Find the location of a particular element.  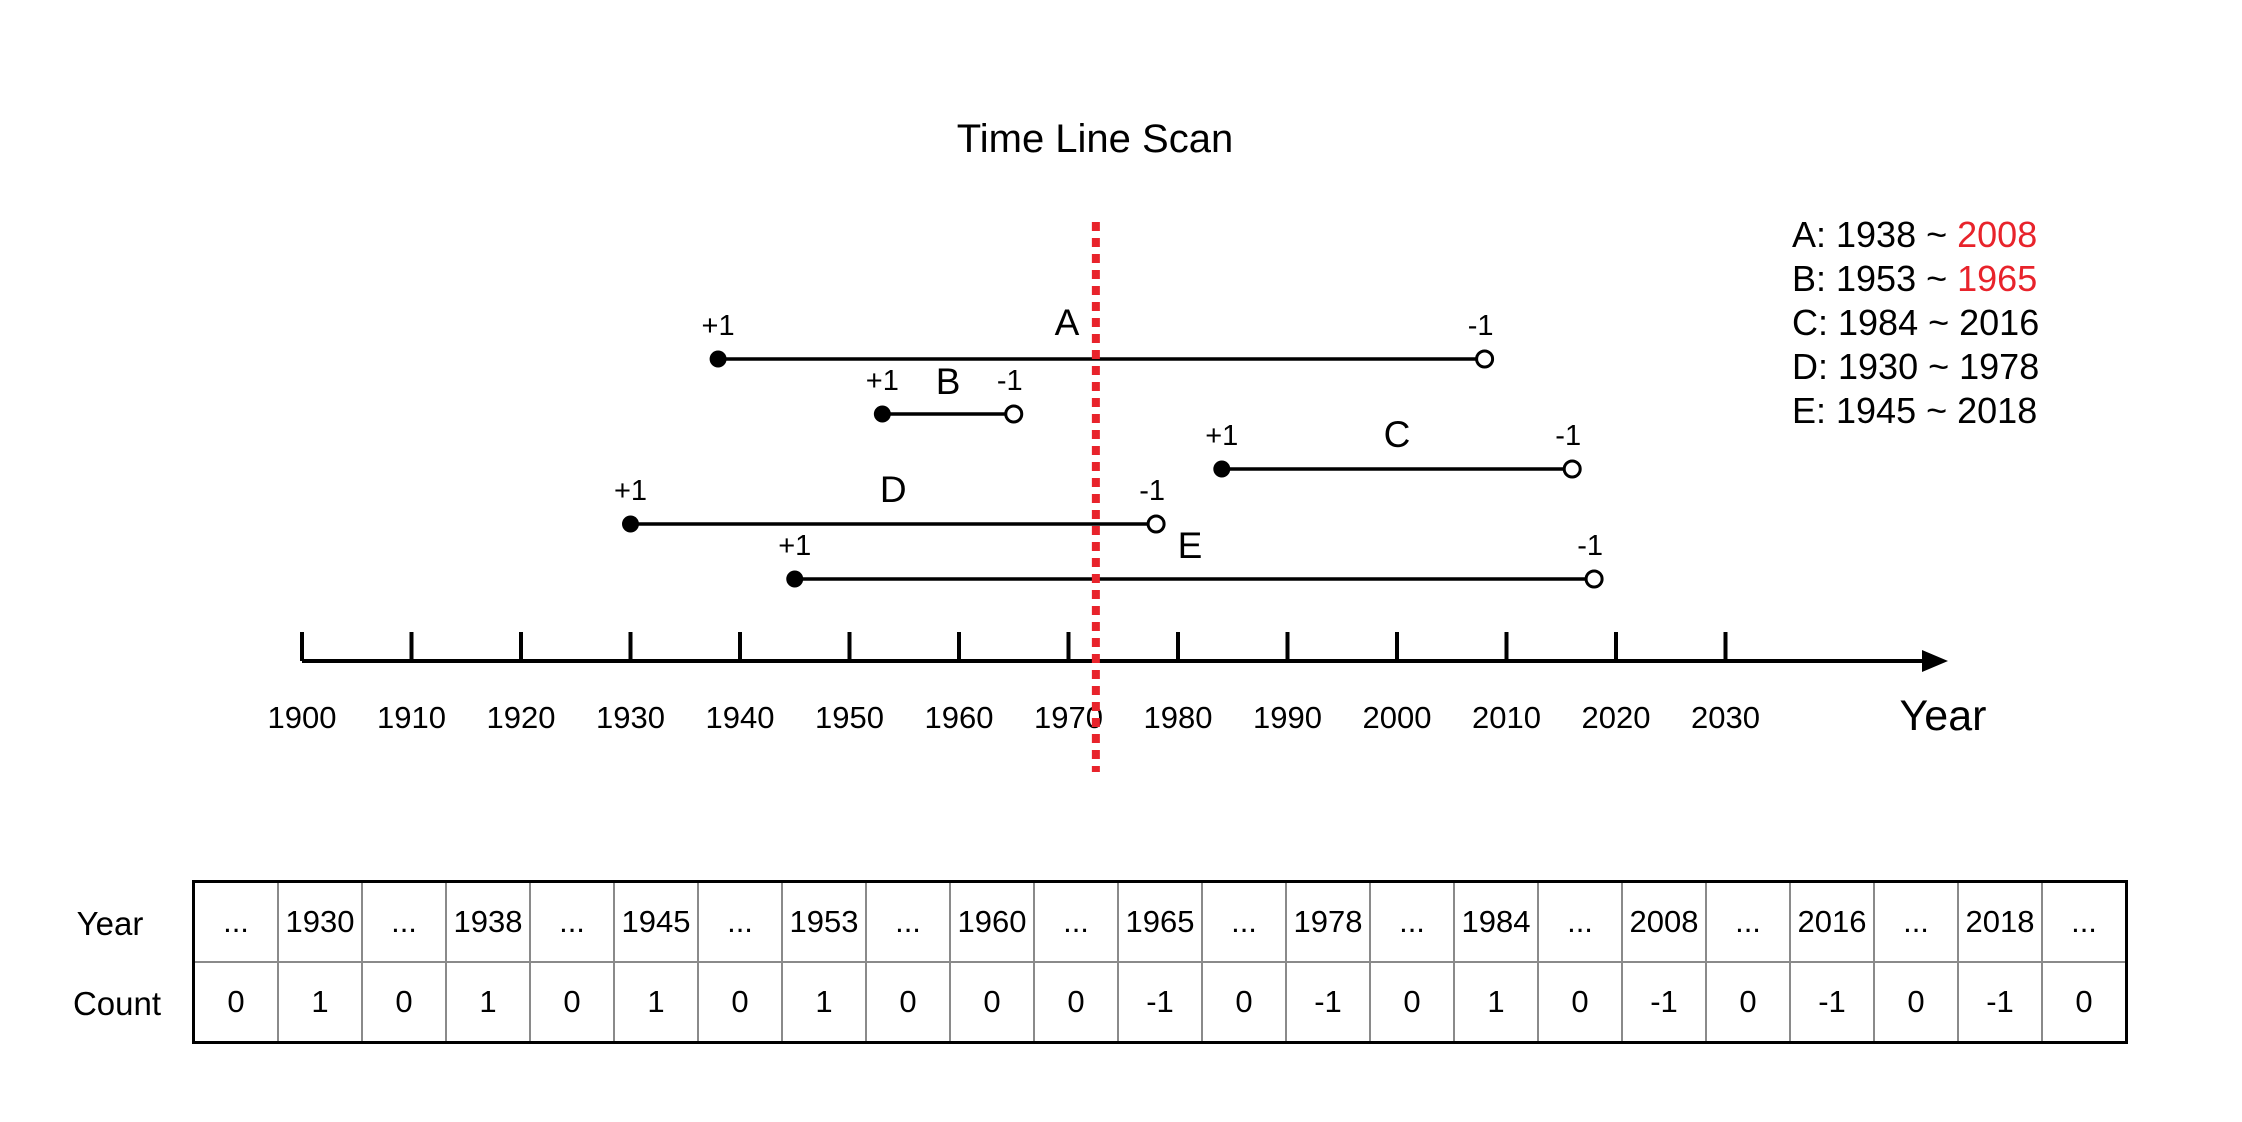

legend-item: C: 1984 ~ 2016 is located at coordinates (1915, 322).